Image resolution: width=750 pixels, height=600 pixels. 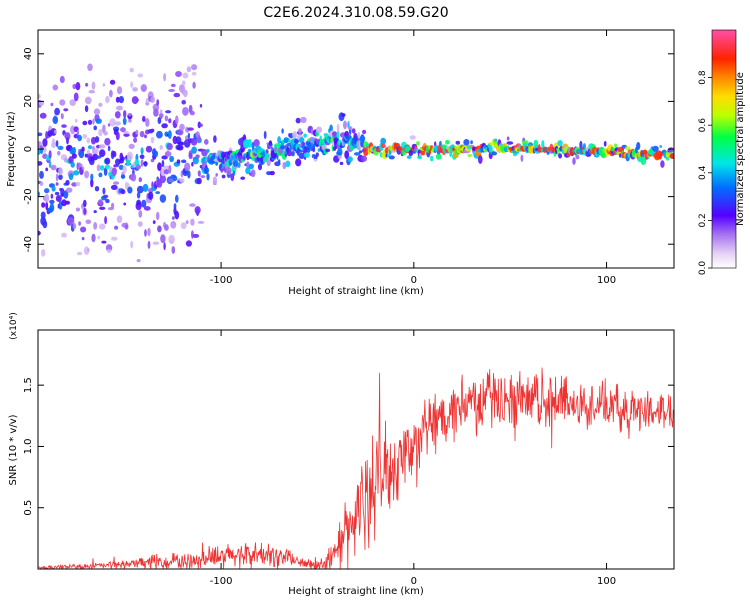 I want to click on spectrogram-y-axis-label: Frequency (Hz), so click(x=11, y=149).